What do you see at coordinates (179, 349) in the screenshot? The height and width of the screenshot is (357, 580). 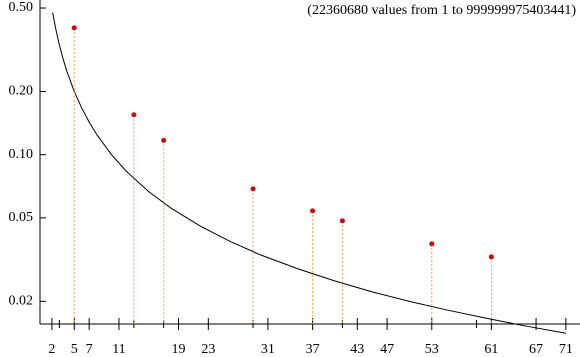 I see `x-tick-label: 19` at bounding box center [179, 349].